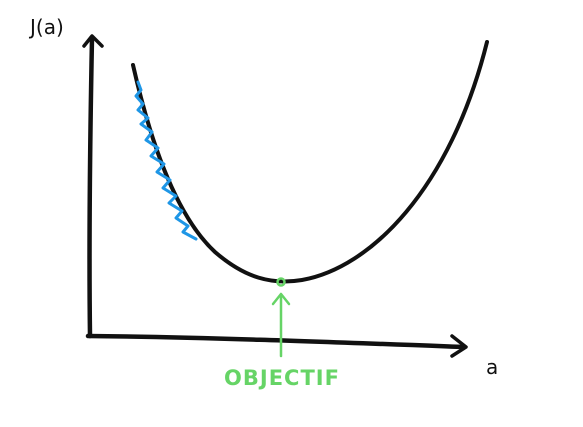 The image size is (583, 427). Describe the element at coordinates (492, 367) in the screenshot. I see `x-axis-label: a` at that location.